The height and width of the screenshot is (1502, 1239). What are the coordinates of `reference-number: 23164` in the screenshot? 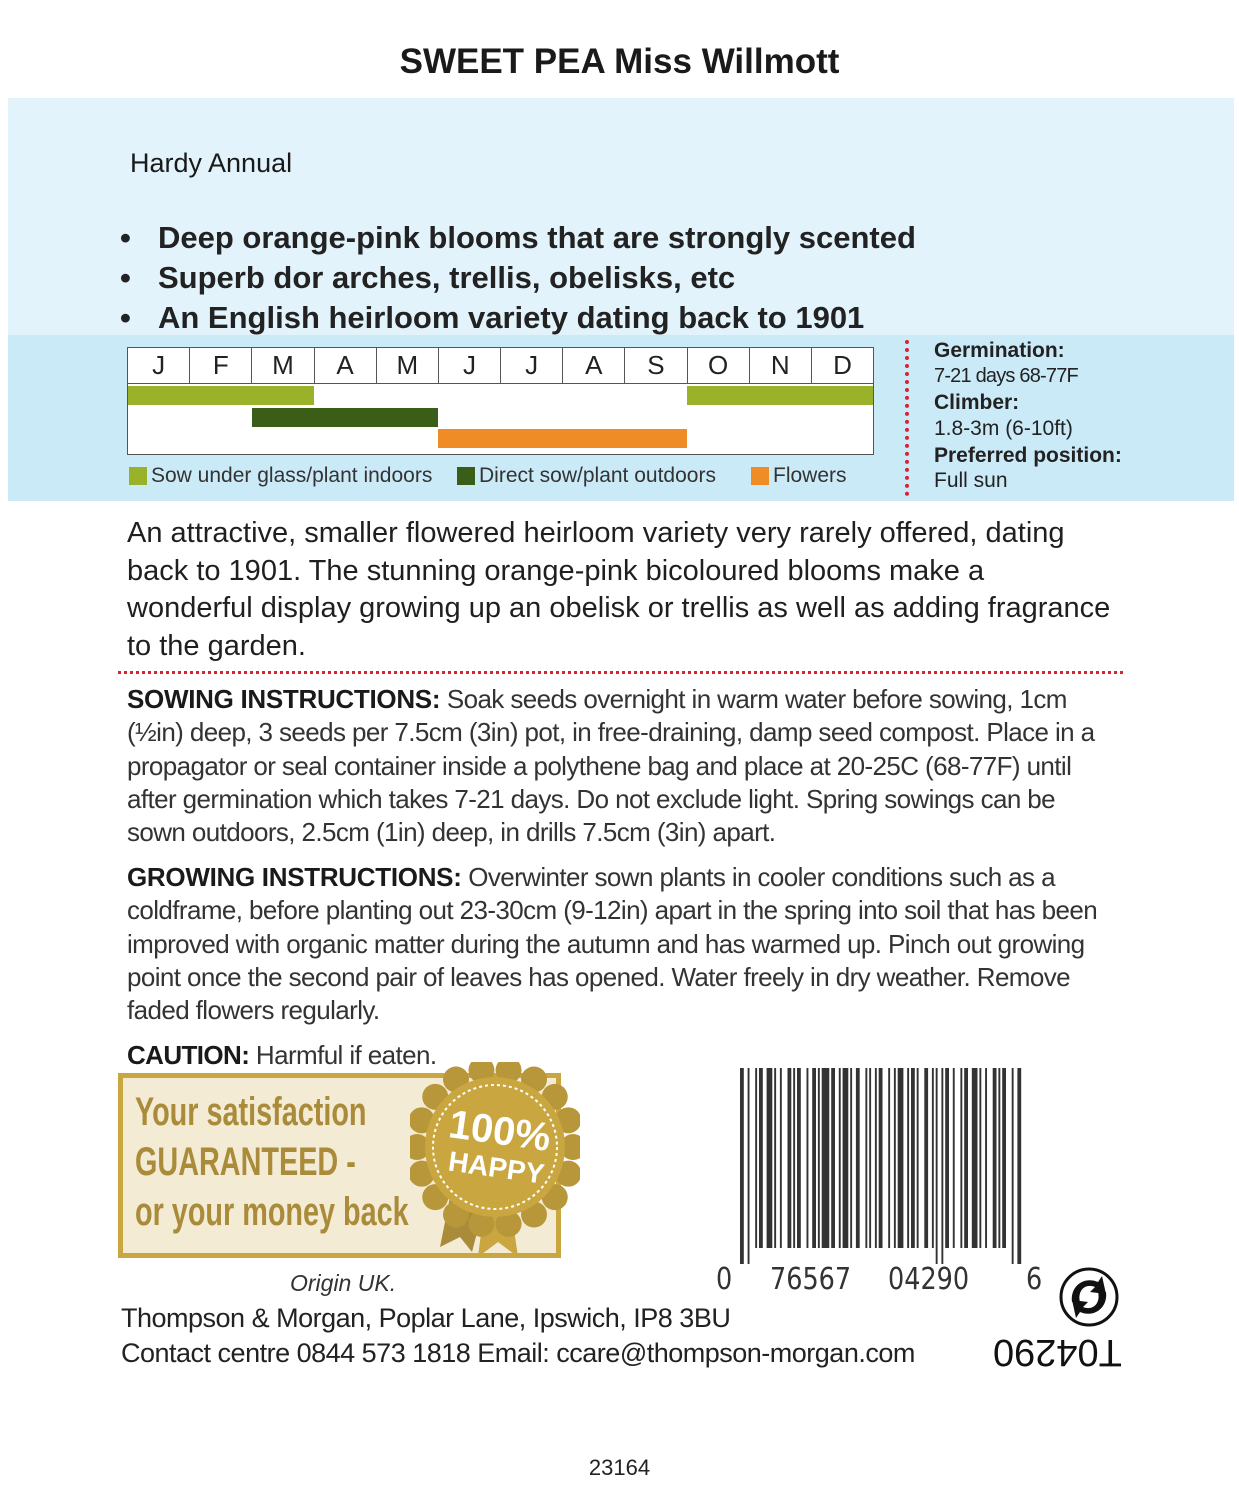 It's located at (619, 1467).